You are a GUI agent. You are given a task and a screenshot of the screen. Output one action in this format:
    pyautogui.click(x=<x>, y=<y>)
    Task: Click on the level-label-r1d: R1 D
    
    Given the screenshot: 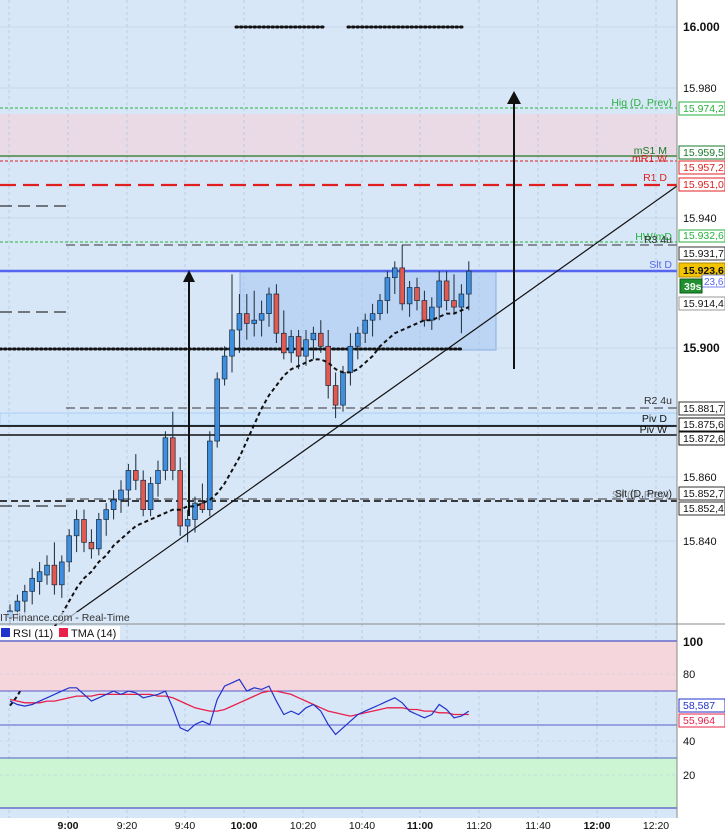 What is the action you would take?
    pyautogui.click(x=655, y=178)
    